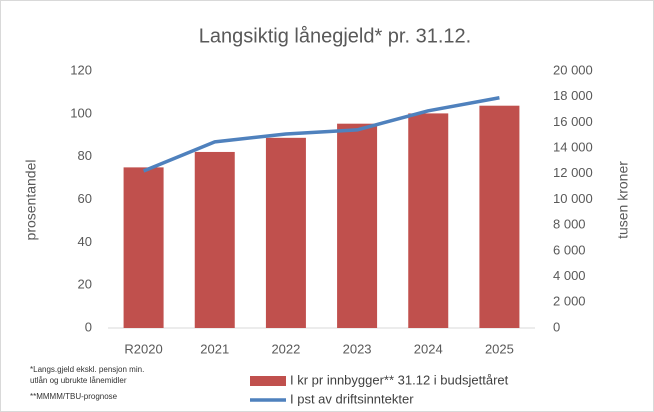  Describe the element at coordinates (573, 121) in the screenshot. I see `y2-tick-label: 16 000` at that location.